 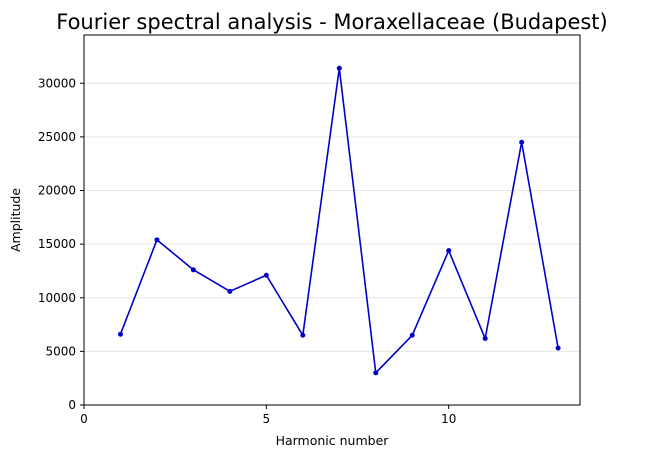 I want to click on x-tick-label: 5, so click(x=267, y=419).